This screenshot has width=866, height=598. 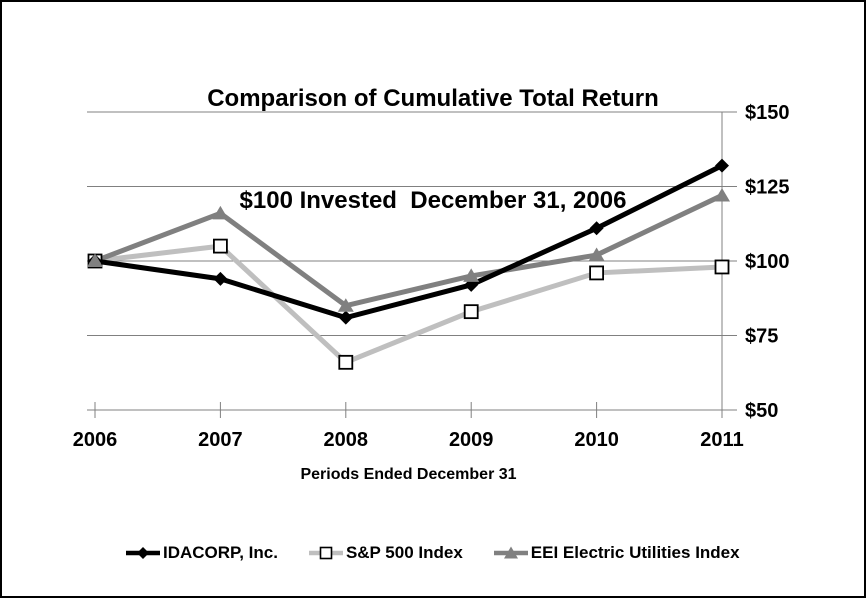 What do you see at coordinates (722, 194) in the screenshot?
I see `marker-eei-electric-utilities-index-2011` at bounding box center [722, 194].